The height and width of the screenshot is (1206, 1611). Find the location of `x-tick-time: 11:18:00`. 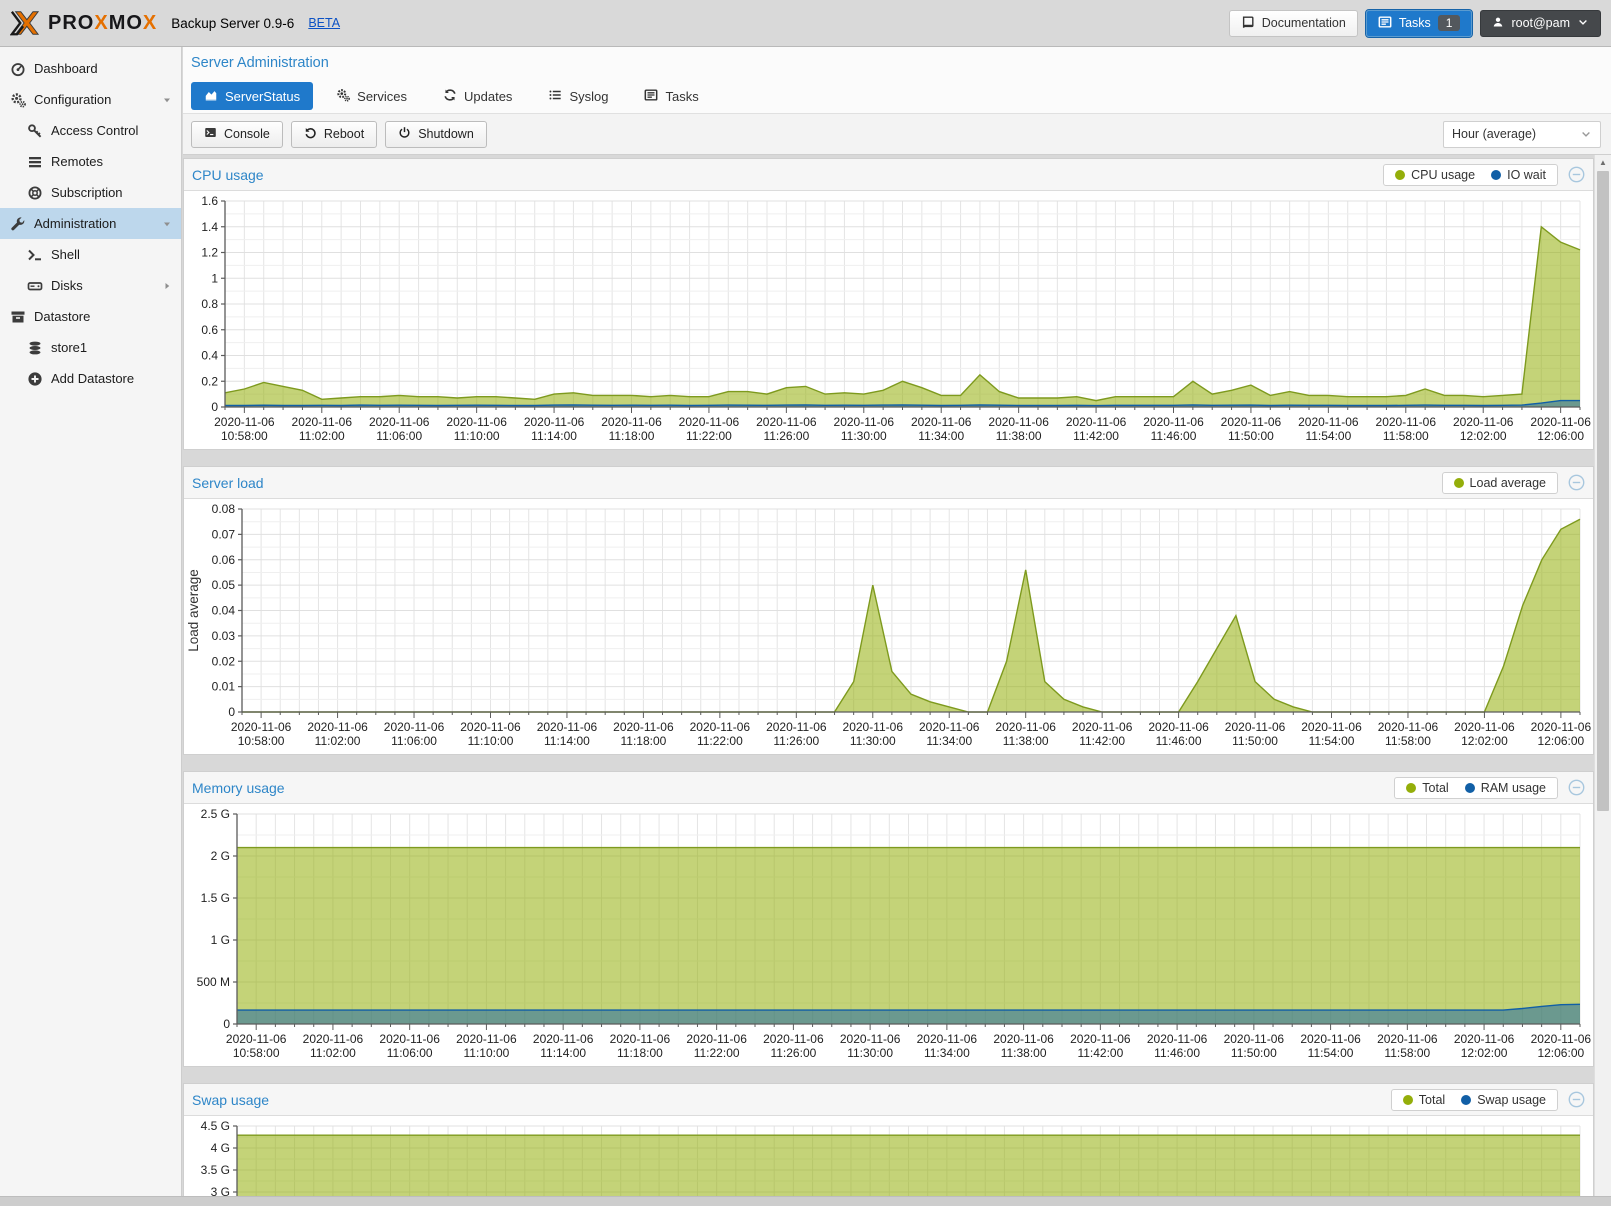

x-tick-time: 11:18:00 is located at coordinates (640, 1053).